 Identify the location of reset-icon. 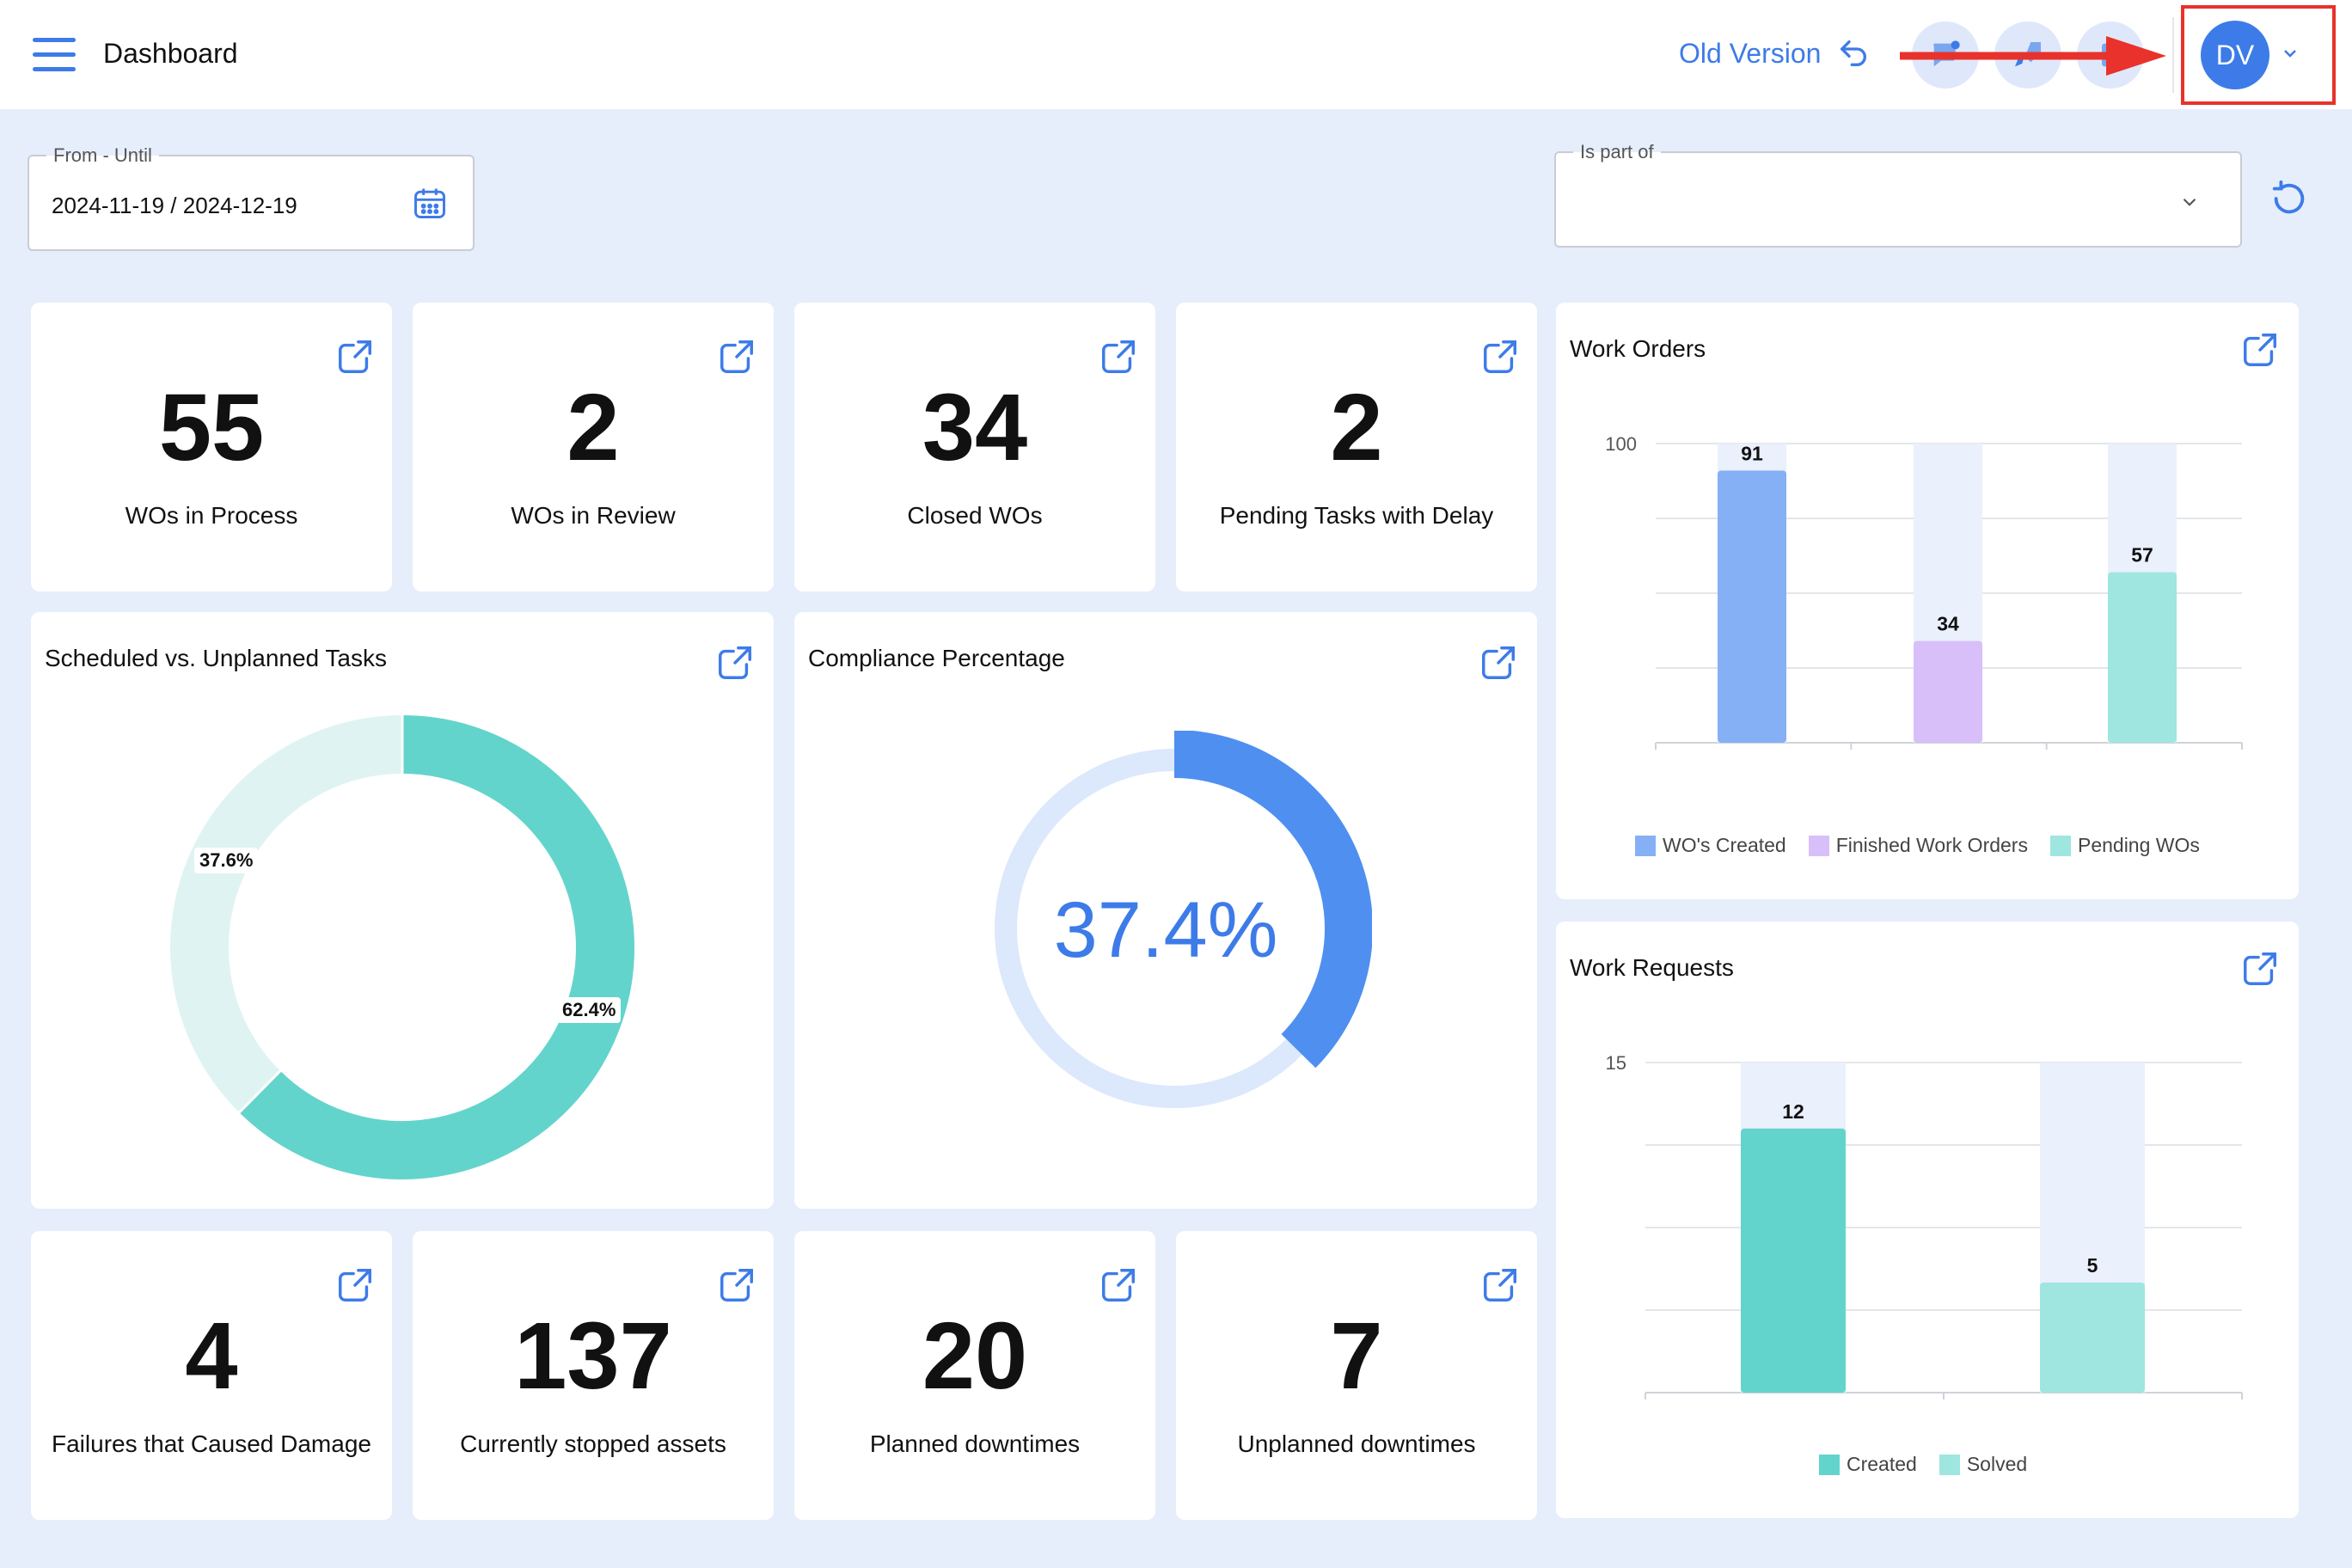
(2289, 198).